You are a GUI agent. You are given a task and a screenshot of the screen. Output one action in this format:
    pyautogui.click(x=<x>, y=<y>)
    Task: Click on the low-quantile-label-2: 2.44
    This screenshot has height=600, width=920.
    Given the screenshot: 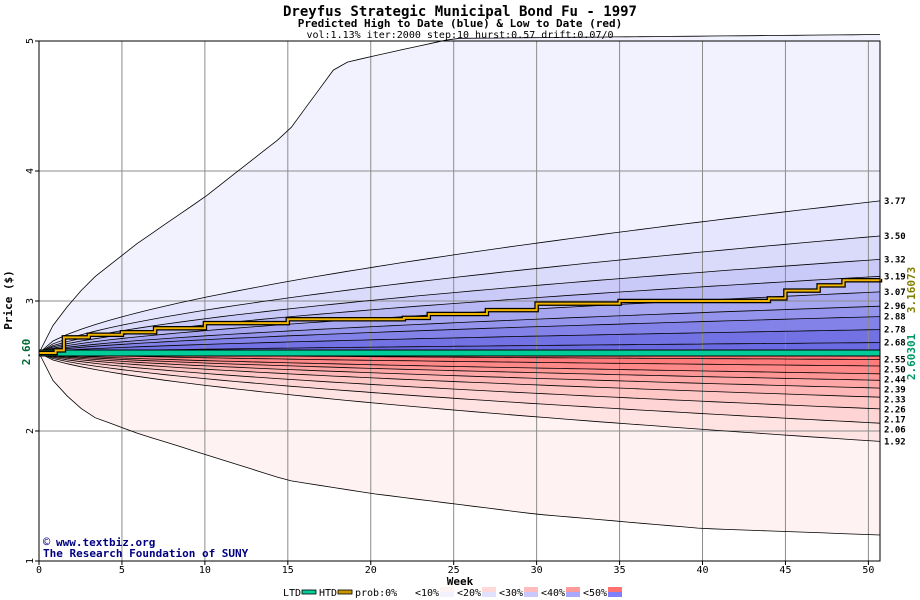 What is the action you would take?
    pyautogui.click(x=895, y=381)
    